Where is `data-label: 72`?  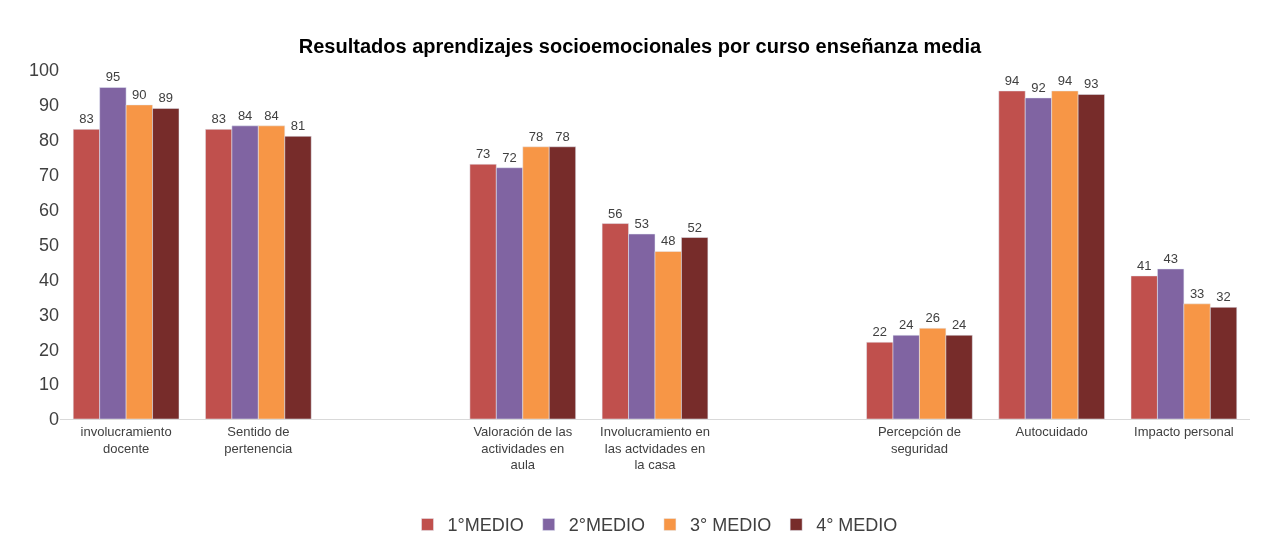 data-label: 72 is located at coordinates (509, 157).